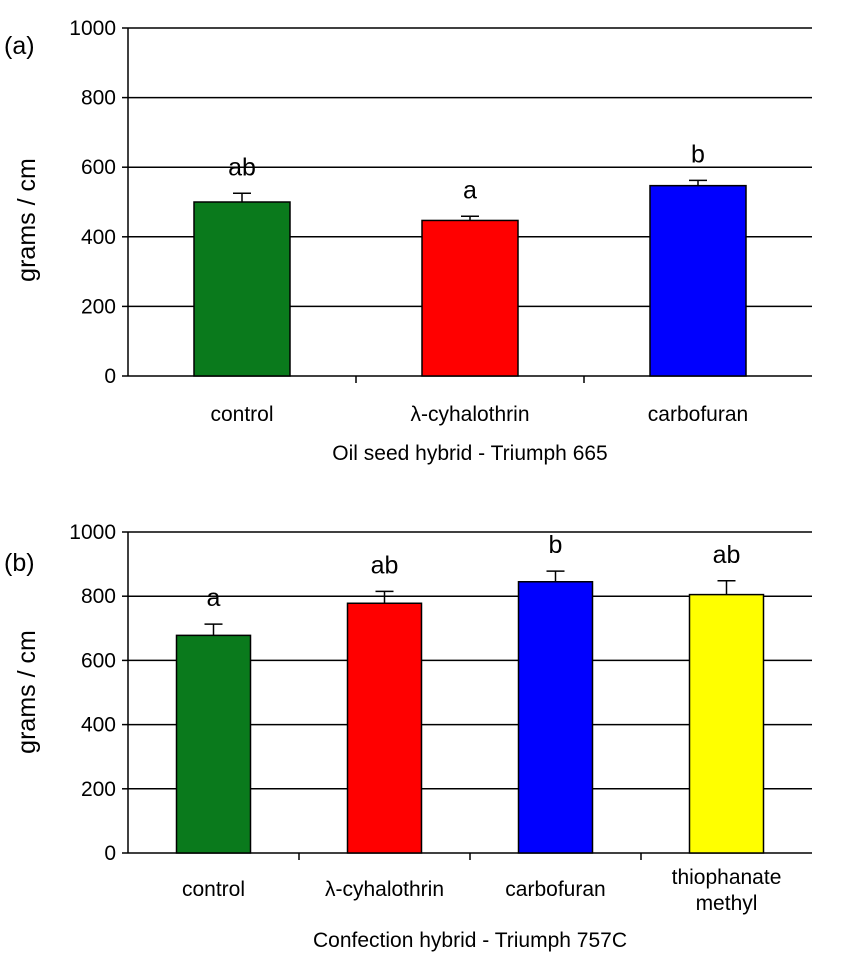 This screenshot has height=958, width=843. I want to click on significance-label-2: ab, so click(385, 565).